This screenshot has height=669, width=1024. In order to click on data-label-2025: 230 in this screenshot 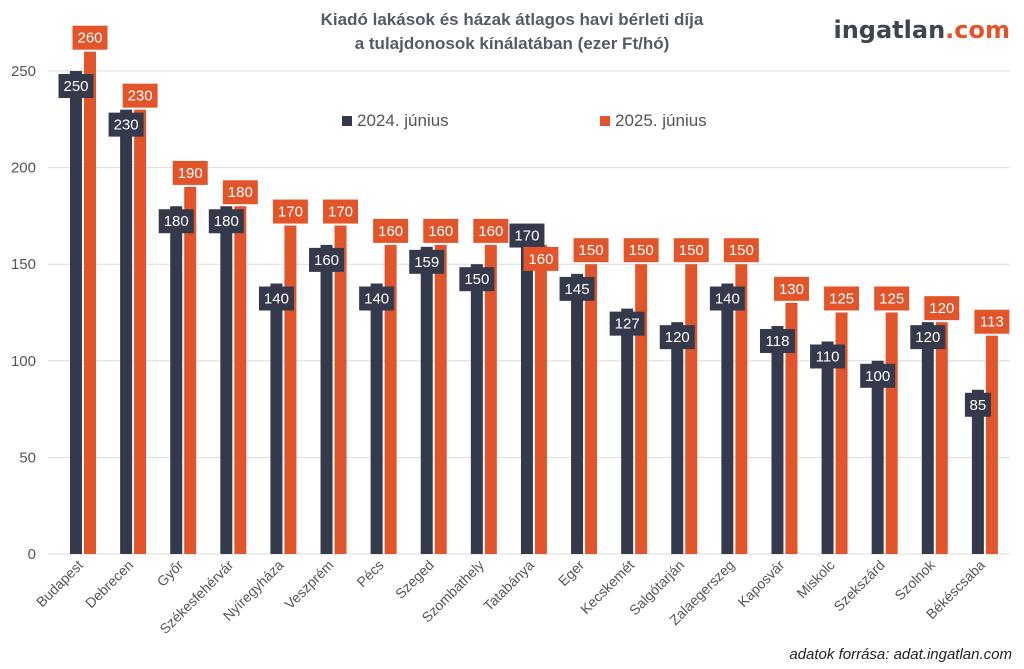, I will do `click(140, 96)`.